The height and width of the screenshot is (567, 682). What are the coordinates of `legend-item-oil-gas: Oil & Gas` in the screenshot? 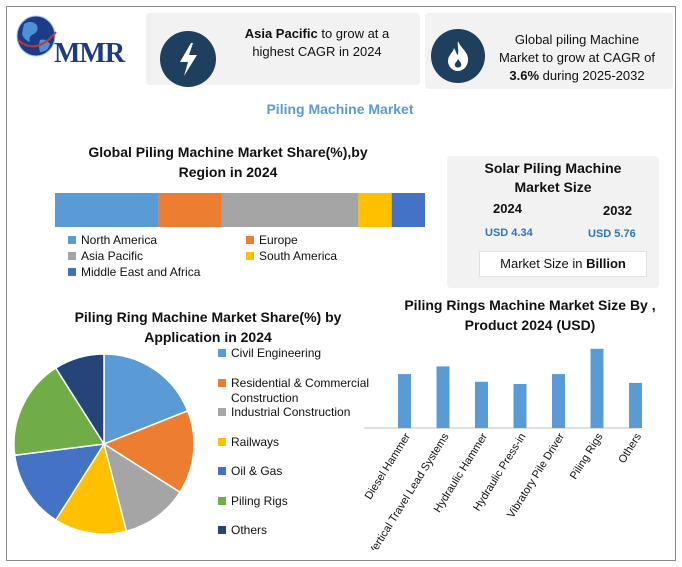 It's located at (250, 471).